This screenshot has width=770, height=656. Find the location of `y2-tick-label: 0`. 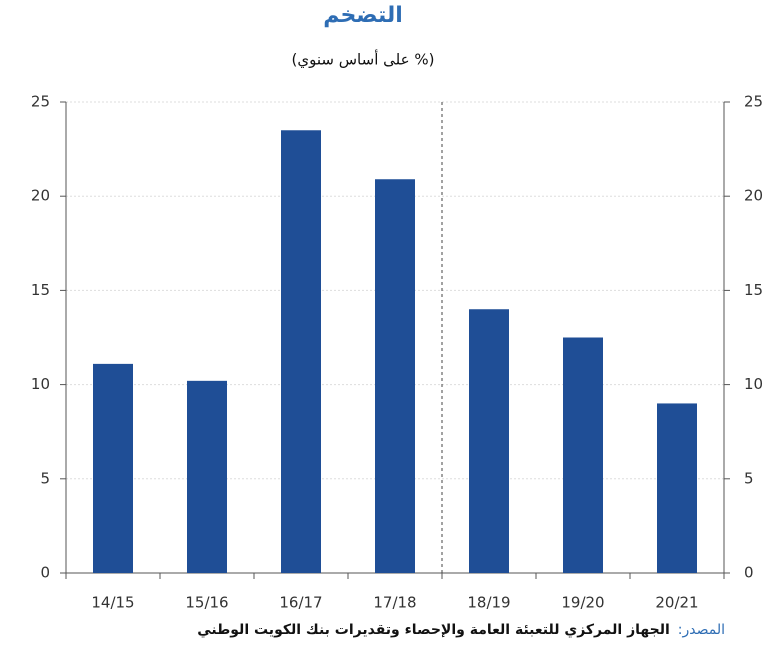

y2-tick-label: 0 is located at coordinates (749, 573).